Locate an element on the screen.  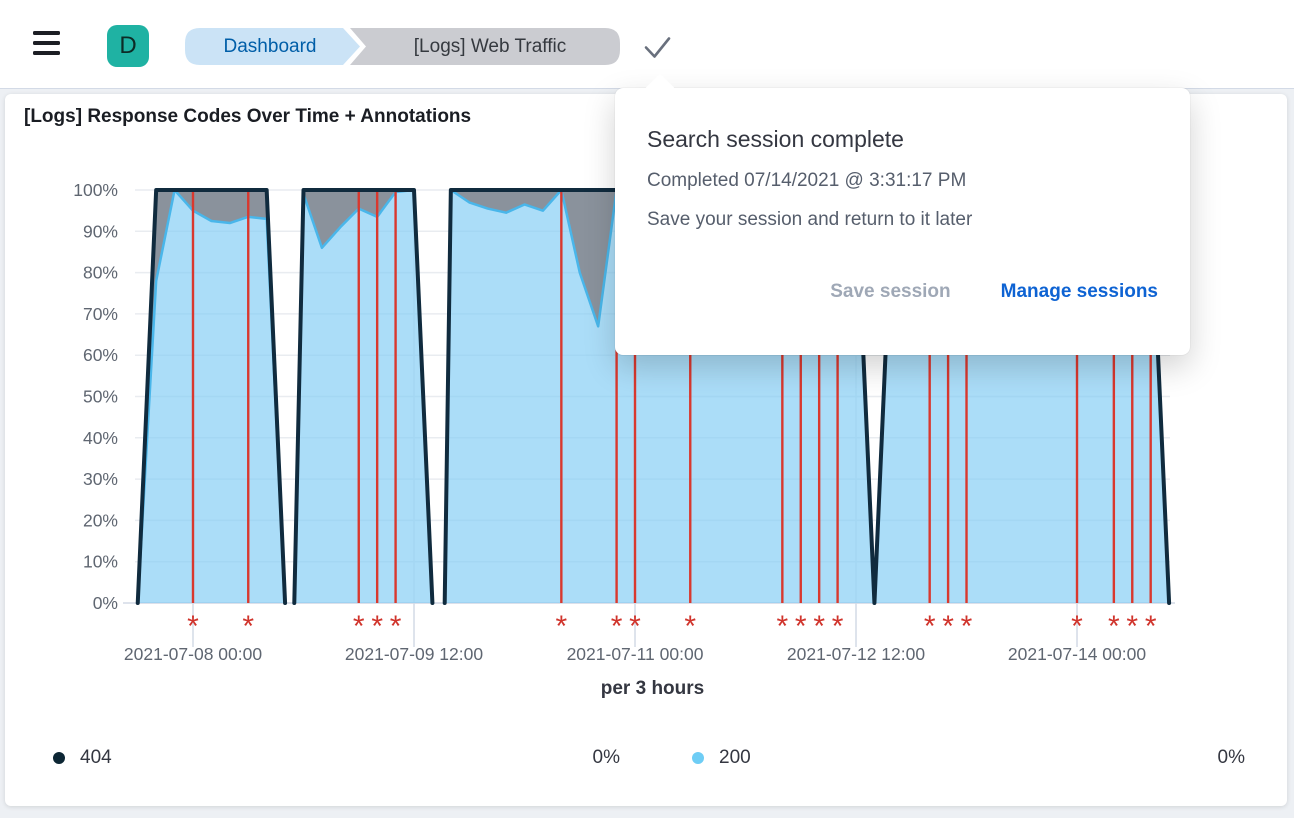
breadcrumb is located at coordinates (402, 46).